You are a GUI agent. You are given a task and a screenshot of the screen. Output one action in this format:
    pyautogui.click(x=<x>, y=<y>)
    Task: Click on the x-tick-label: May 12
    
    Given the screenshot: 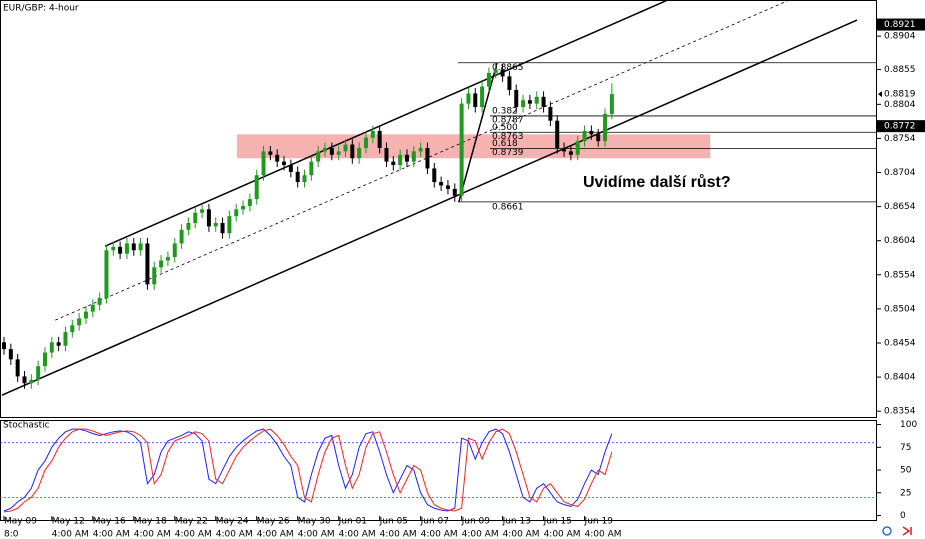 What is the action you would take?
    pyautogui.click(x=68, y=522)
    